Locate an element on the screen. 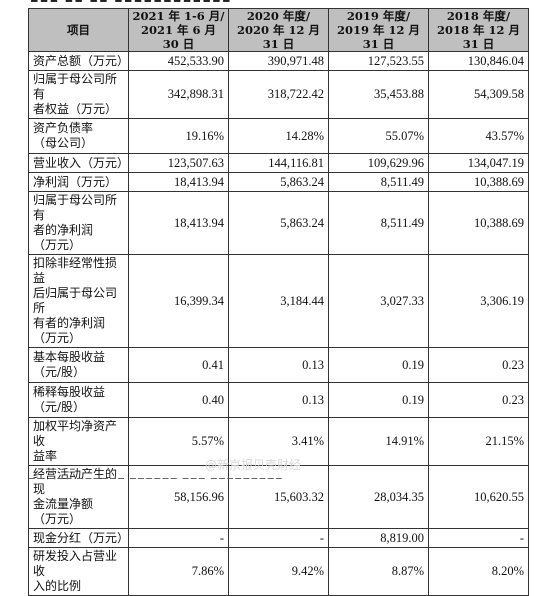 The height and width of the screenshot is (596, 550). cell-value: 0.41 is located at coordinates (178, 365).